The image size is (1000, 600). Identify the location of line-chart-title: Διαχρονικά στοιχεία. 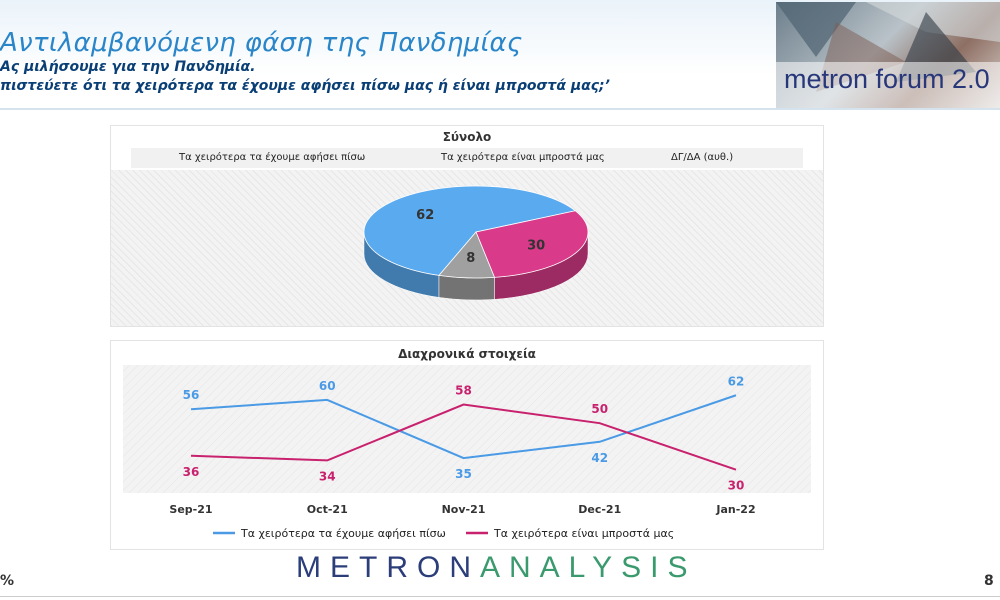
(467, 354).